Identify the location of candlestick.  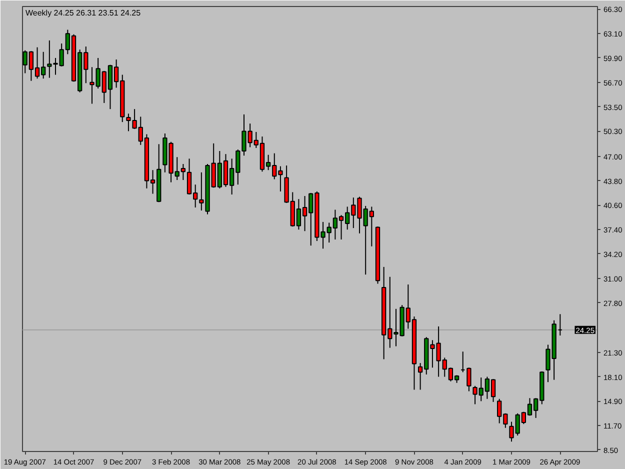
(469, 379).